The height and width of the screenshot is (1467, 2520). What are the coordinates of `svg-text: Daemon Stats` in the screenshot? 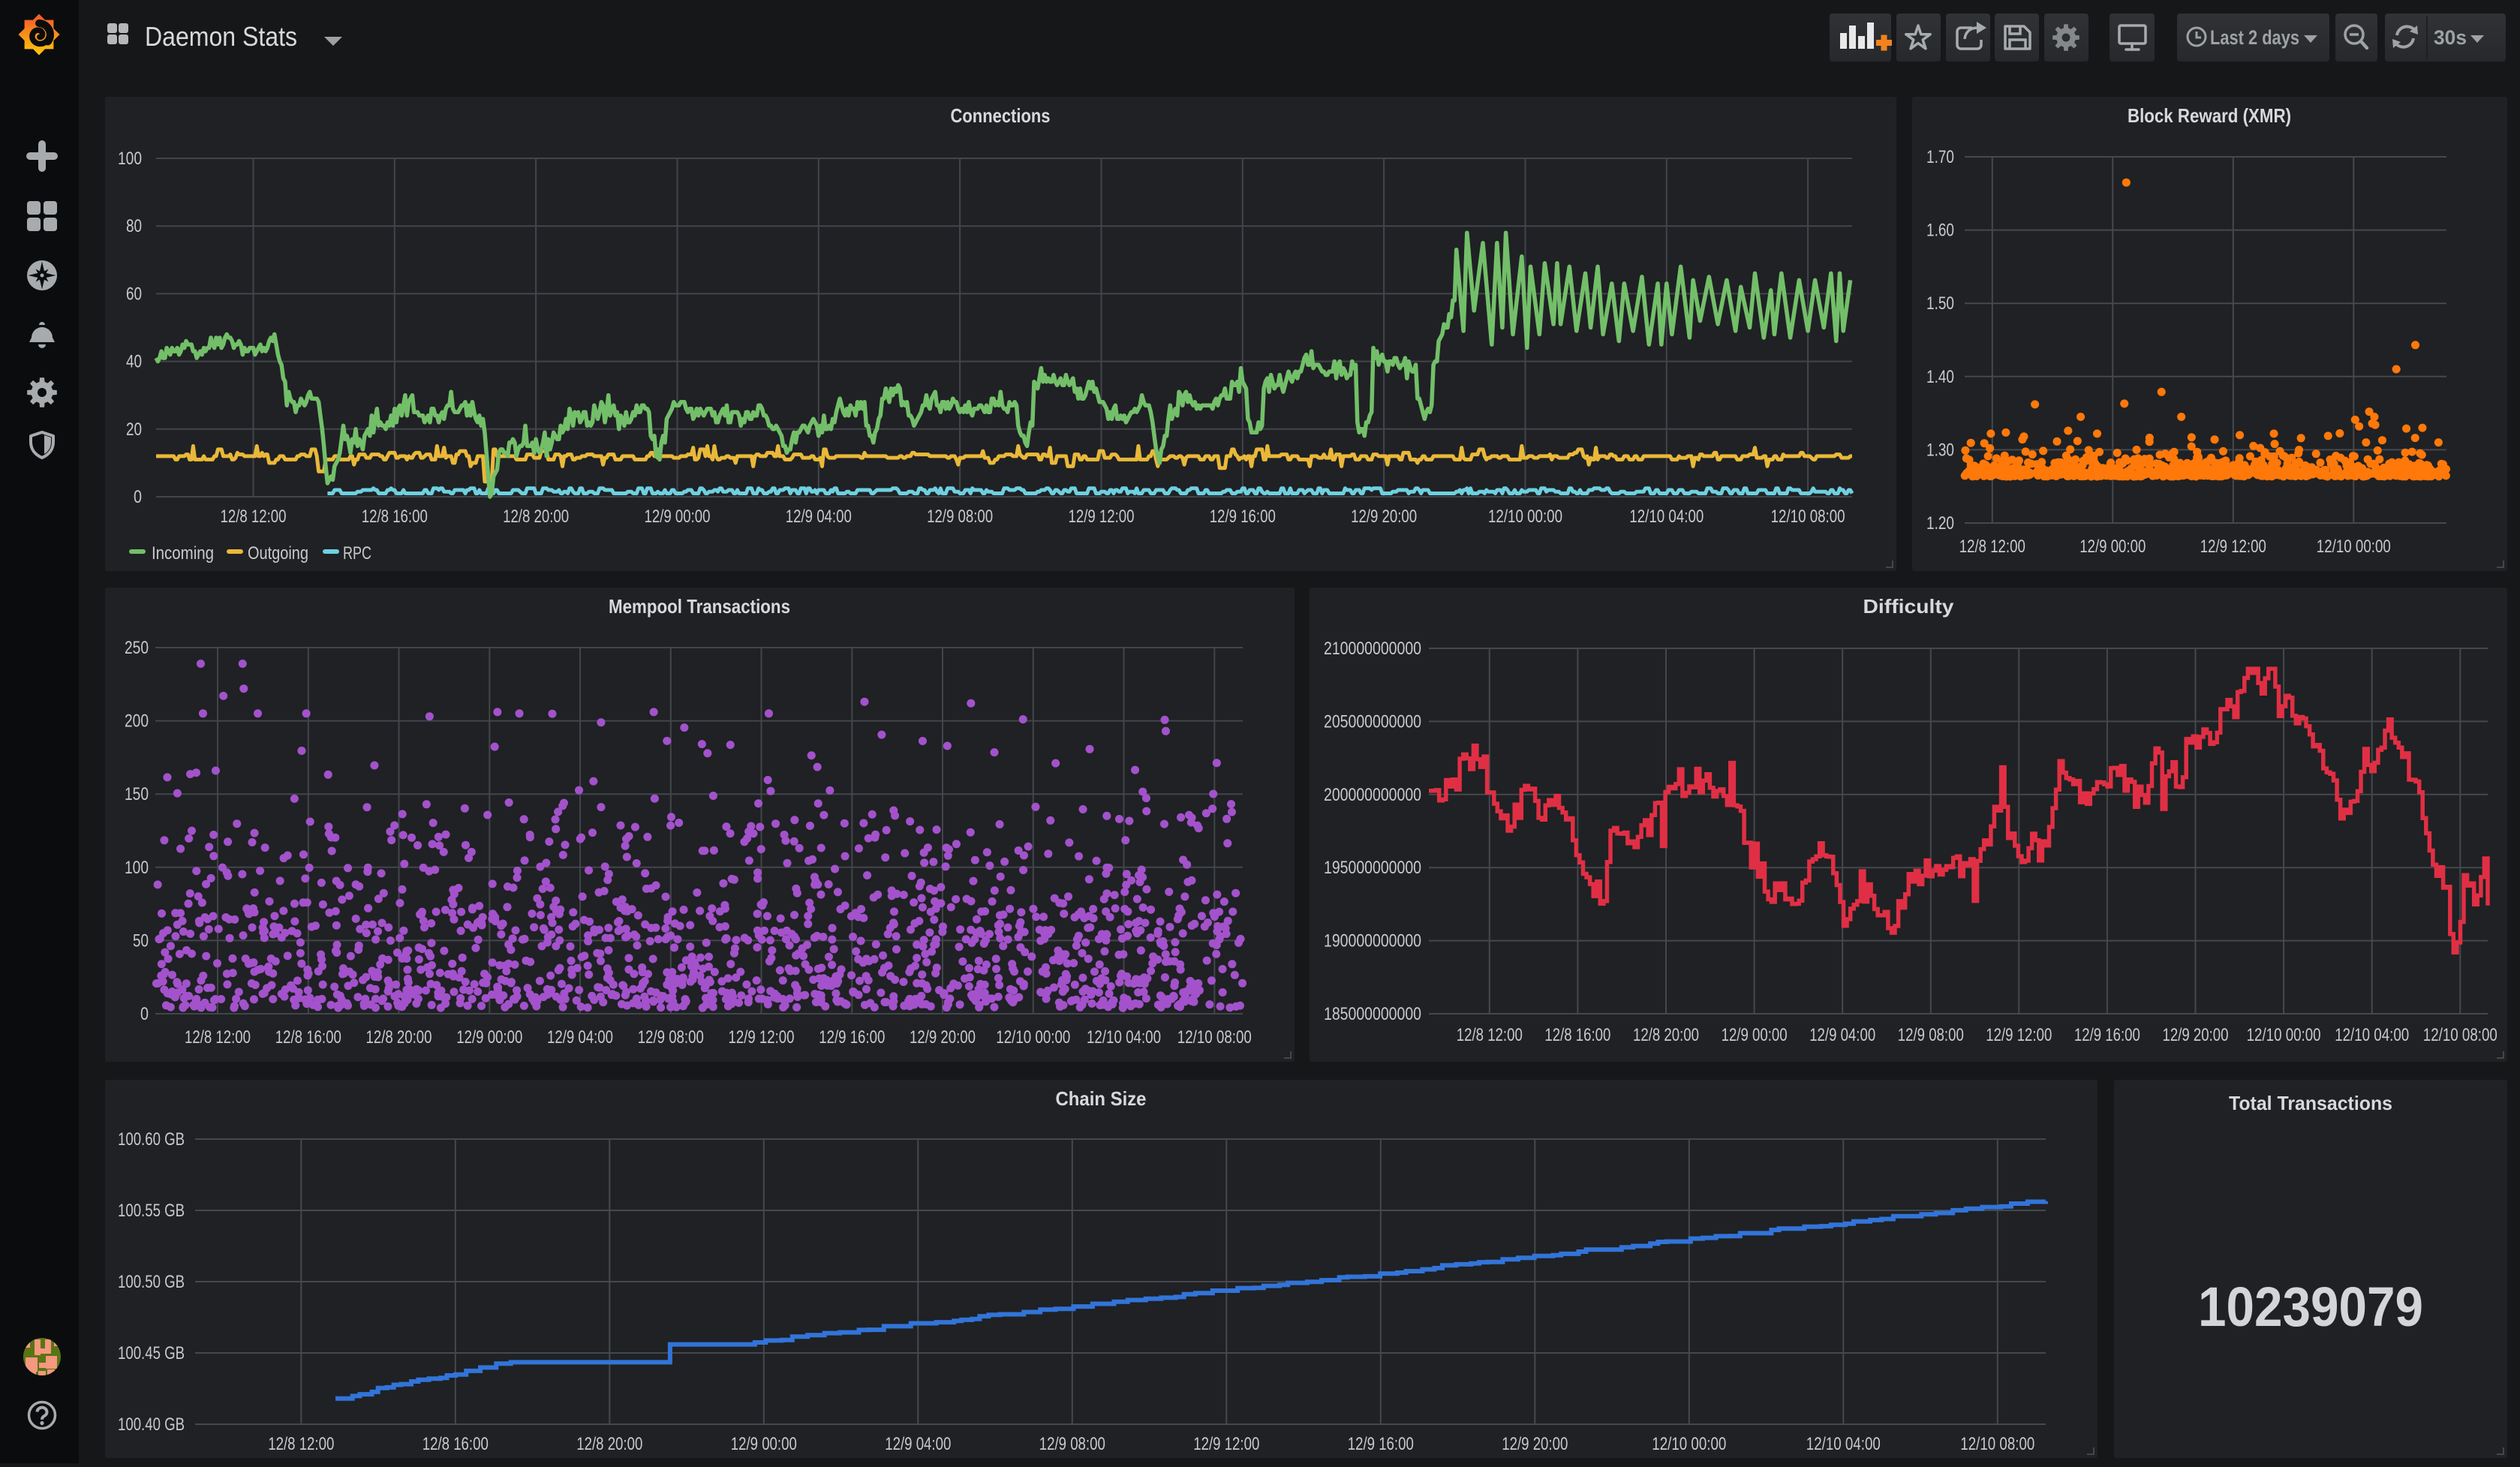 It's located at (221, 36).